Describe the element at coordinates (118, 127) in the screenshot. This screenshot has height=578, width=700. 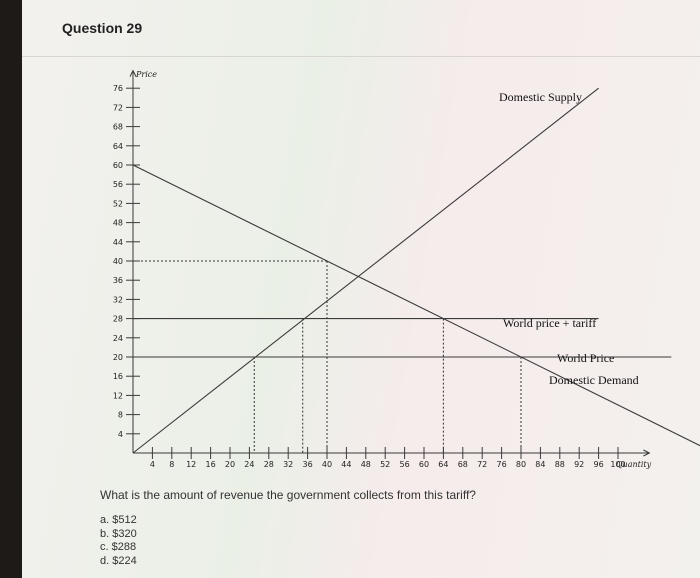
I see `y-tick-label: 68` at that location.